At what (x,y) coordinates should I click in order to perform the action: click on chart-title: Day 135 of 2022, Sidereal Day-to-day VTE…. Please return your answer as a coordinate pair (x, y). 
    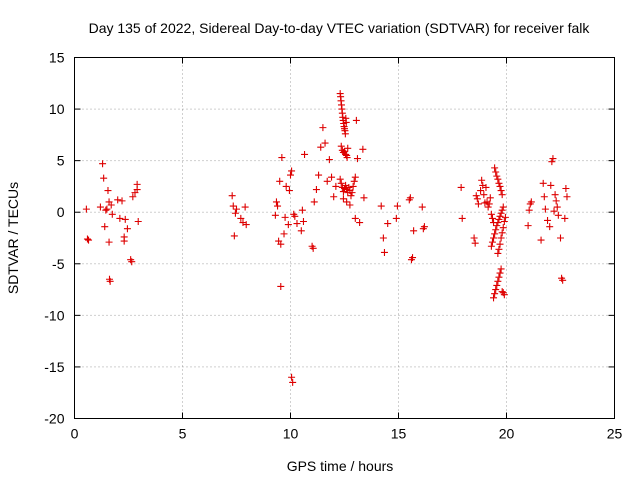
    Looking at the image, I should click on (340, 28).